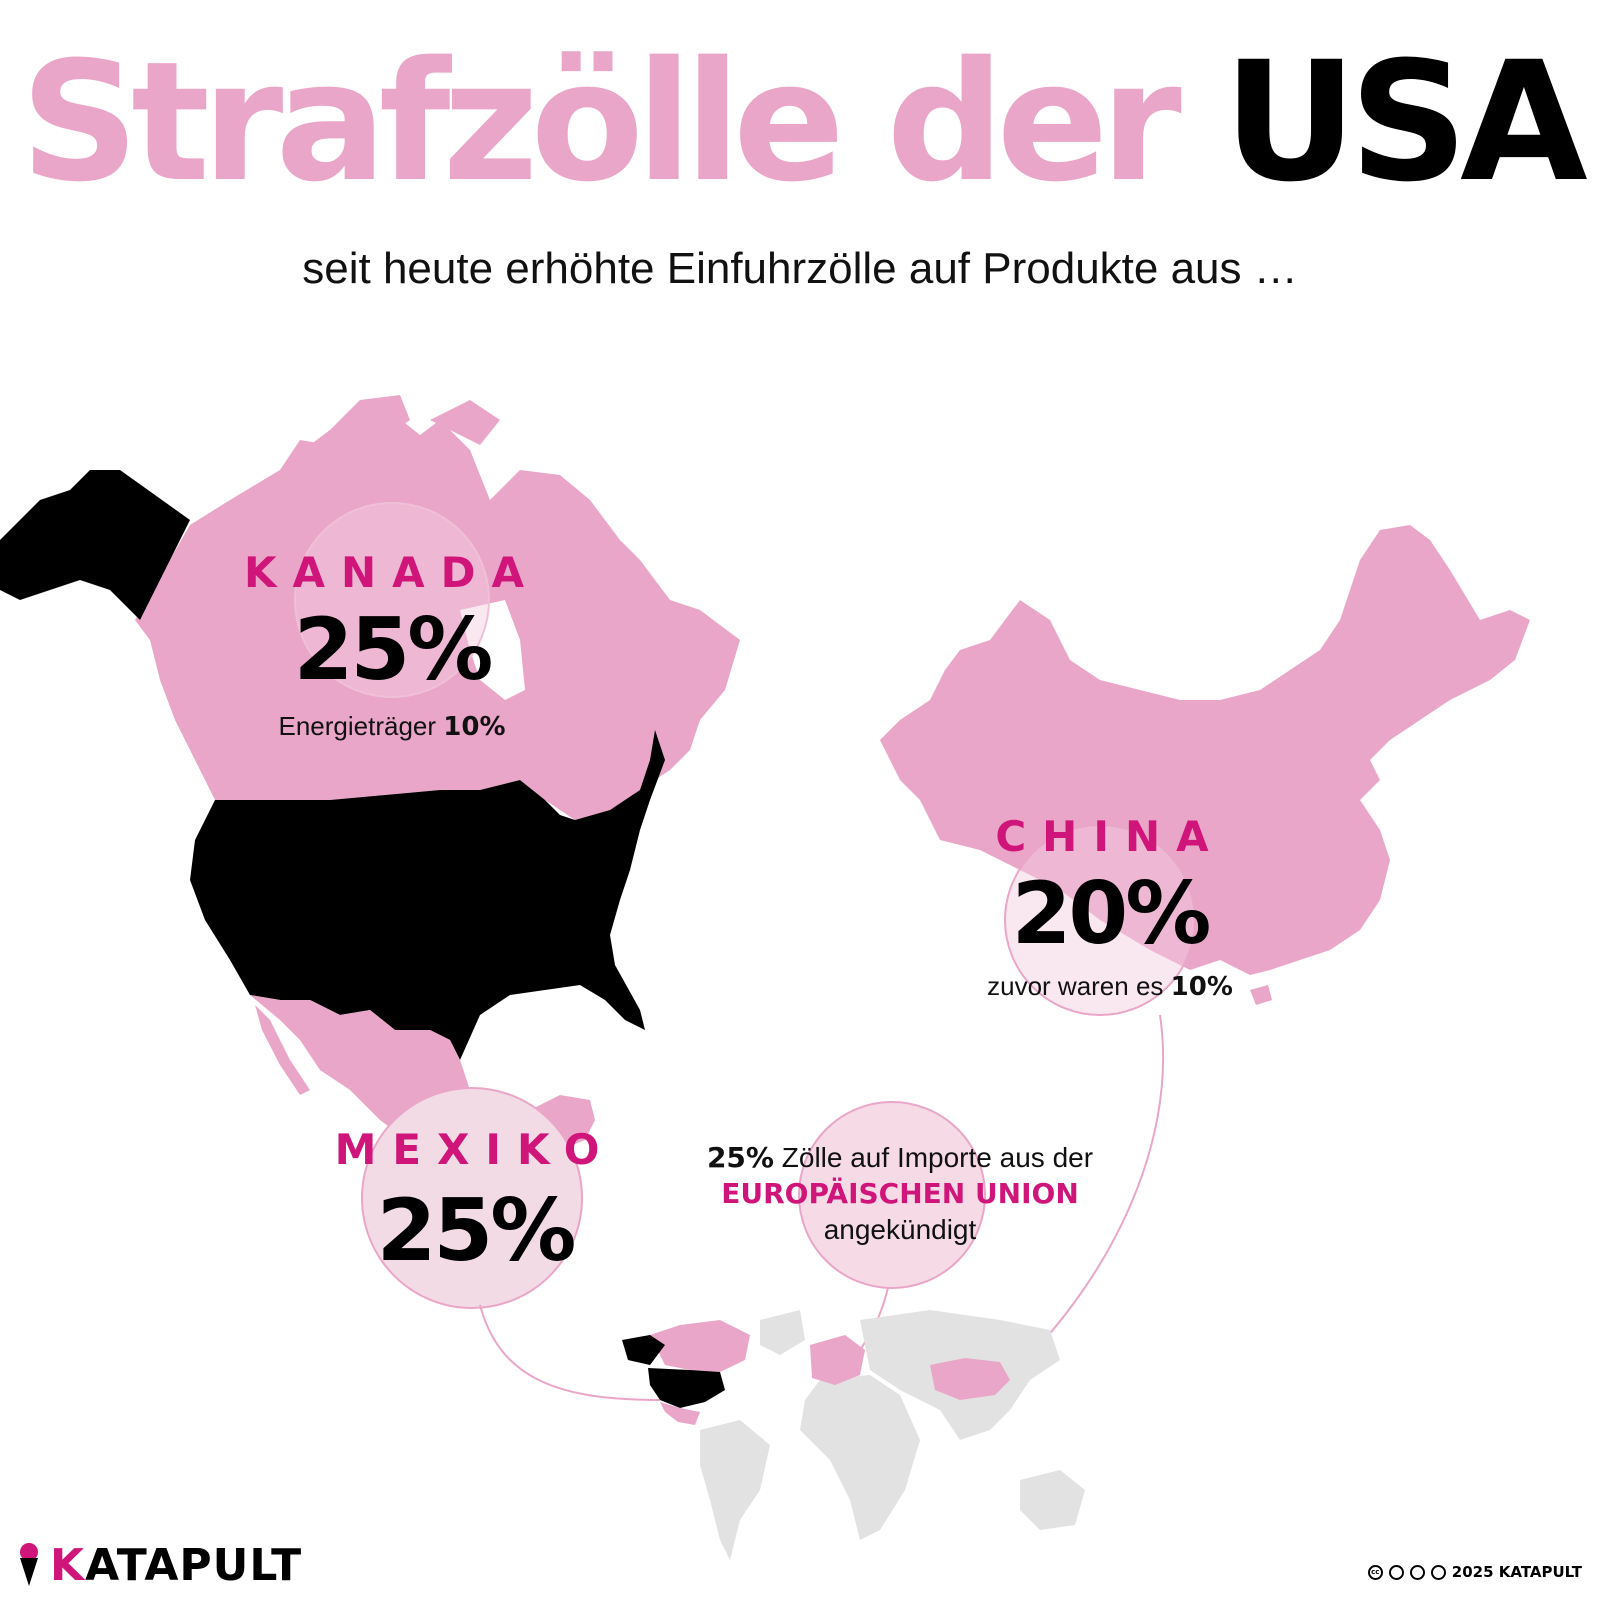 The height and width of the screenshot is (1600, 1600). Describe the element at coordinates (740, 1157) in the screenshot. I see `eu-note-value: 25%` at that location.